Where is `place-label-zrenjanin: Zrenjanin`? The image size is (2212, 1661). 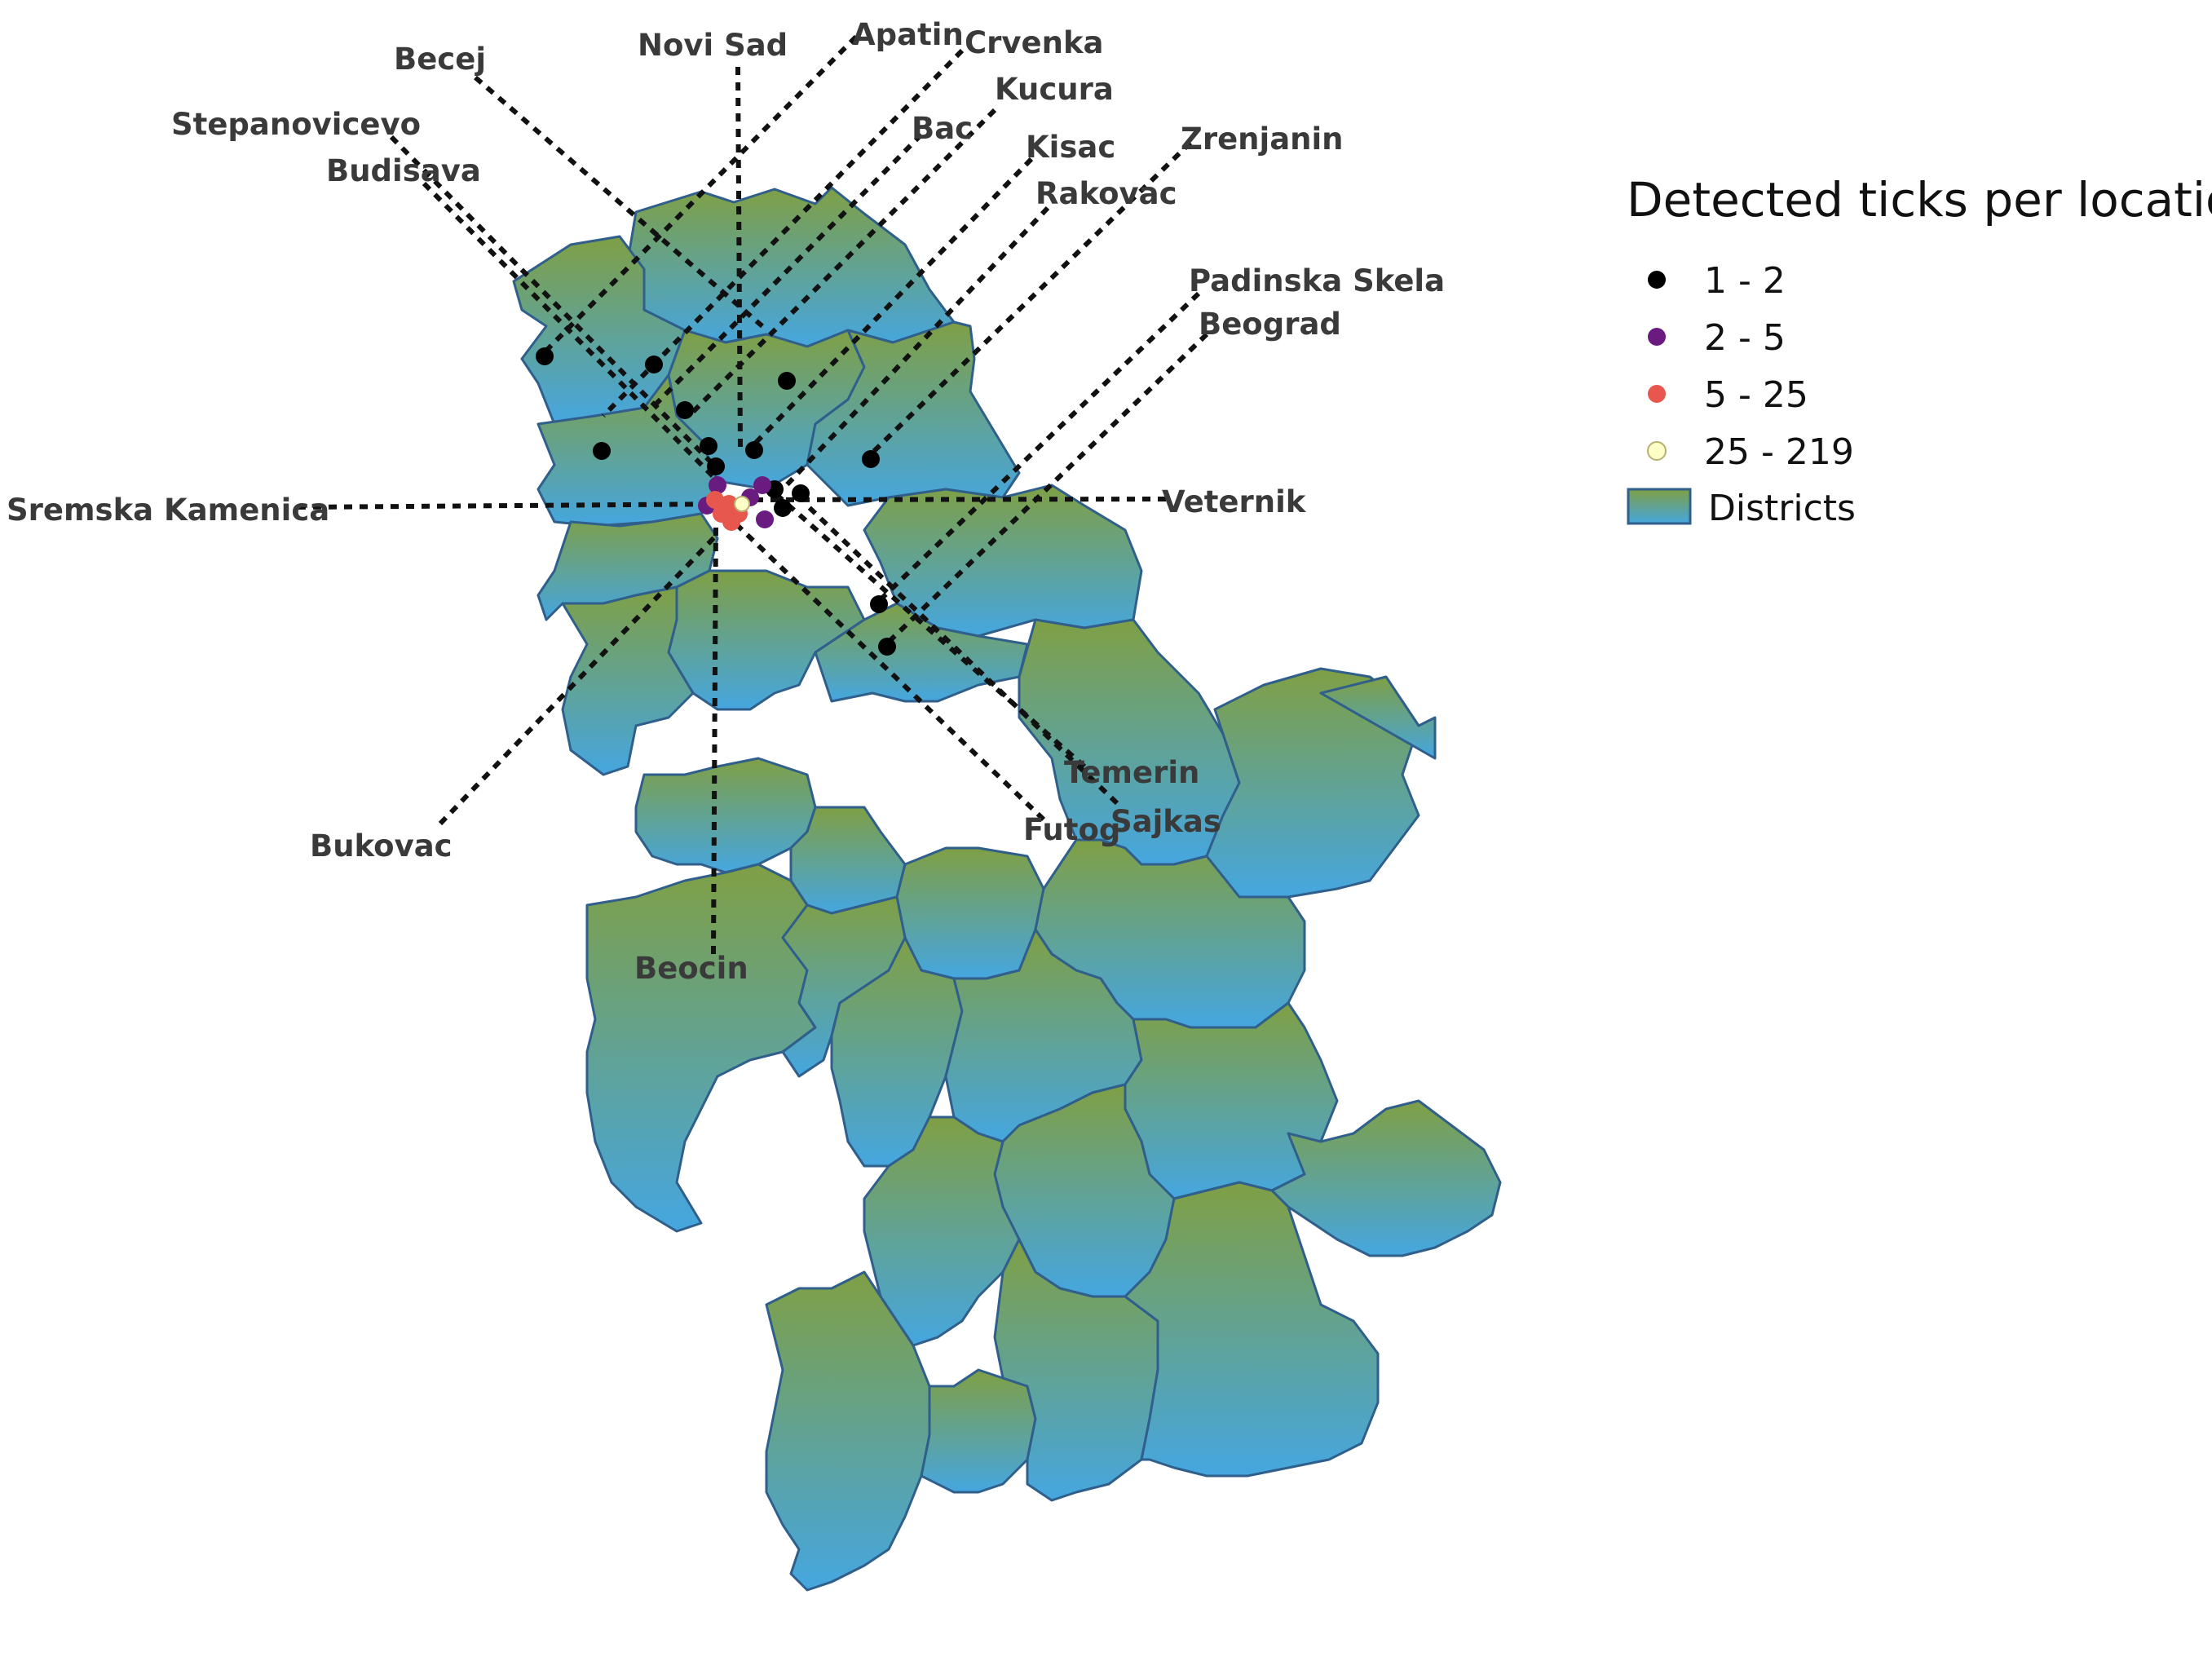
place-label-zrenjanin: Zrenjanin is located at coordinates (1262, 139).